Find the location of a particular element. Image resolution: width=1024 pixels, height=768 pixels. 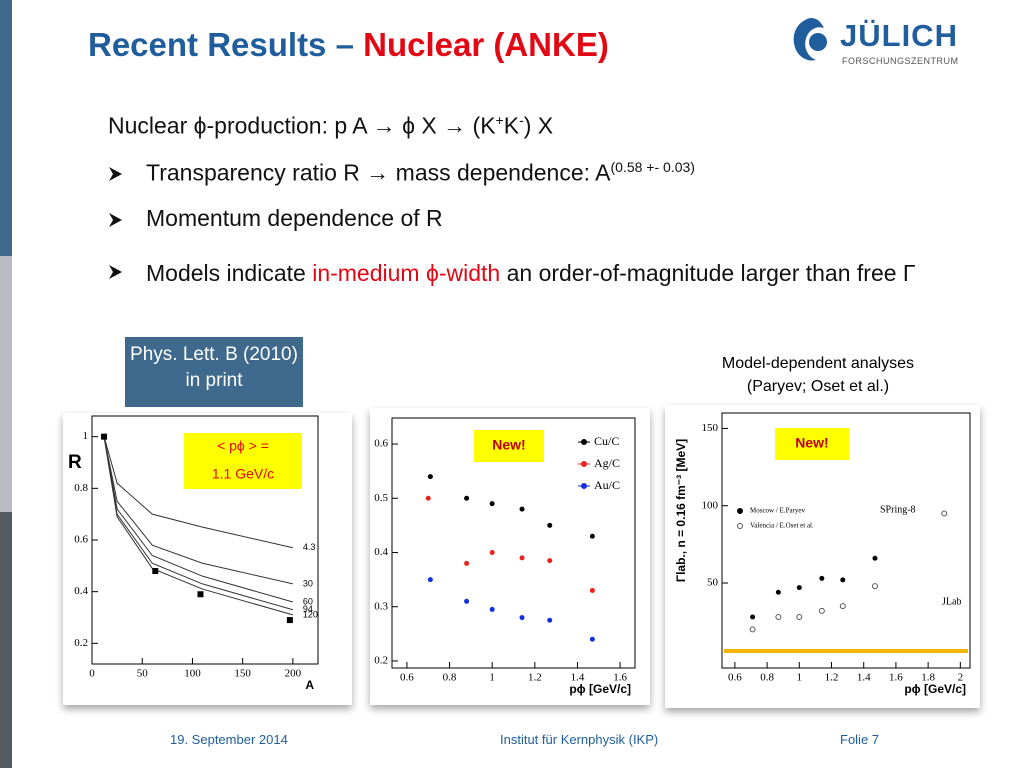

annotation: SPring-8 is located at coordinates (898, 509).